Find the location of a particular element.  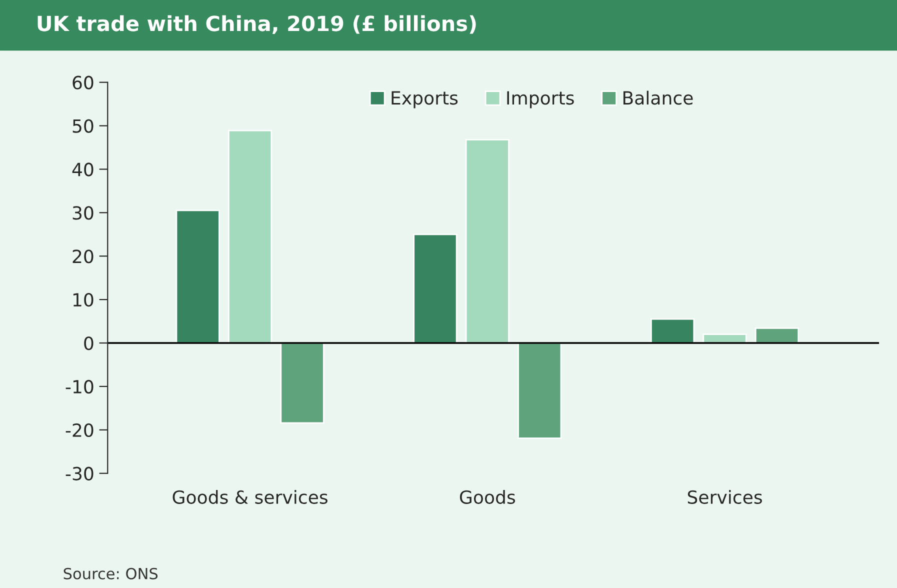

y-tick-label: -30 is located at coordinates (80, 473).